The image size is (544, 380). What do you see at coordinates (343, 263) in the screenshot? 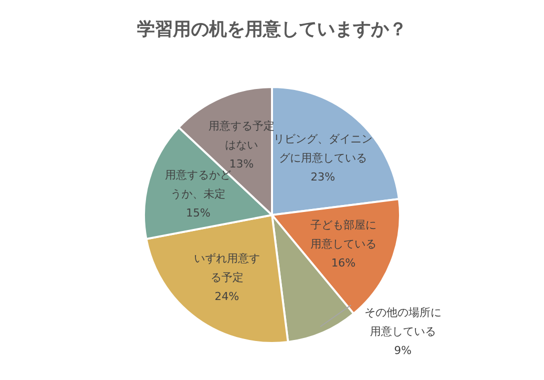
I see `data-label: 16%` at bounding box center [343, 263].